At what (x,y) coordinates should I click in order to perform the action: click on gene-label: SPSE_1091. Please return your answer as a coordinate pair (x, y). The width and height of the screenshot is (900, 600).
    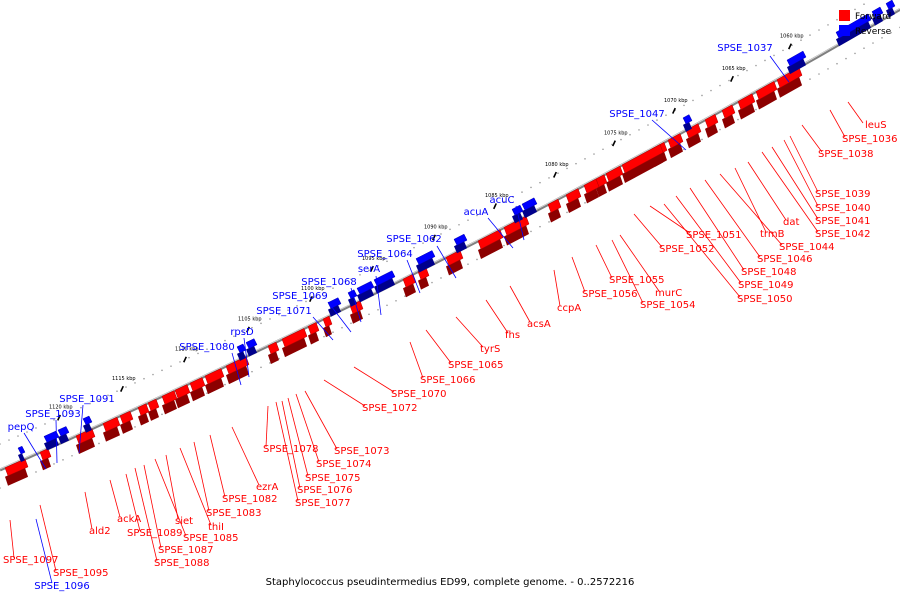
    Looking at the image, I should click on (87, 399).